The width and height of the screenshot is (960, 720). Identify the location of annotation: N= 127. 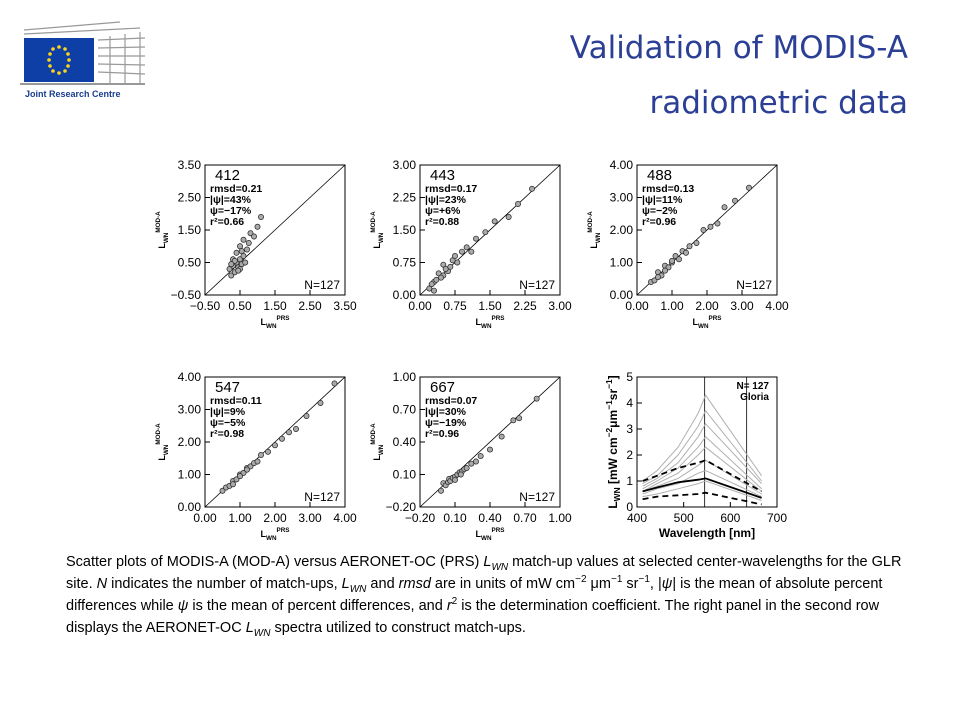
(752, 386).